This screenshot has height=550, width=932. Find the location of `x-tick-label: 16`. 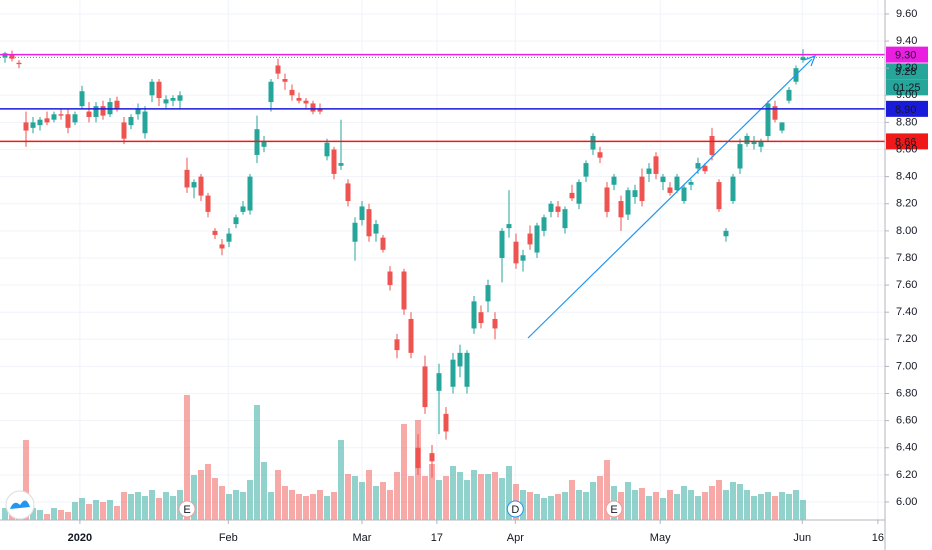

x-tick-label: 16 is located at coordinates (878, 538).